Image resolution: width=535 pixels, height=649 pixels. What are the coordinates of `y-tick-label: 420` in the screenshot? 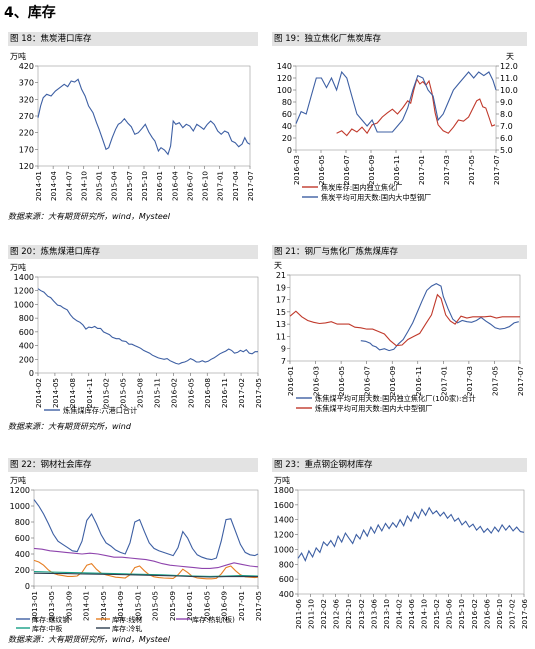 It's located at (26, 66).